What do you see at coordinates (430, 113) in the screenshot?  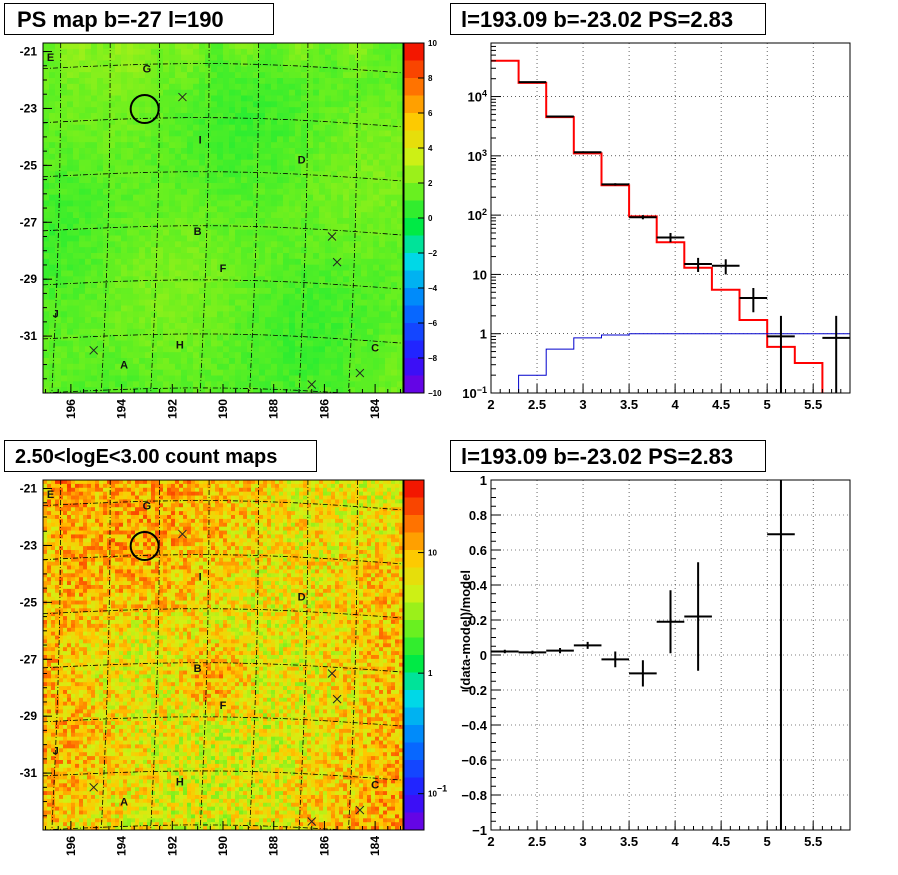 I see `colorbar-tick-label: 6` at bounding box center [430, 113].